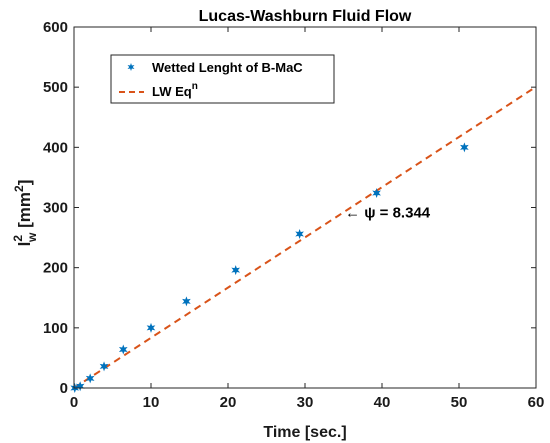 The height and width of the screenshot is (443, 550). What do you see at coordinates (382, 402) in the screenshot?
I see `x-tick-label: 40` at bounding box center [382, 402].